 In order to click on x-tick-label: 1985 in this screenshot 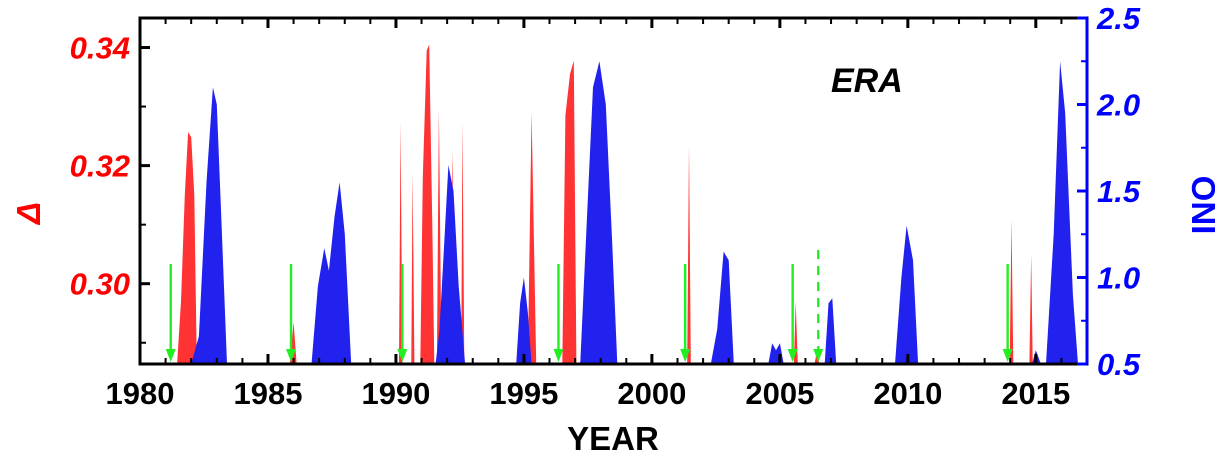, I will do `click(267, 393)`.